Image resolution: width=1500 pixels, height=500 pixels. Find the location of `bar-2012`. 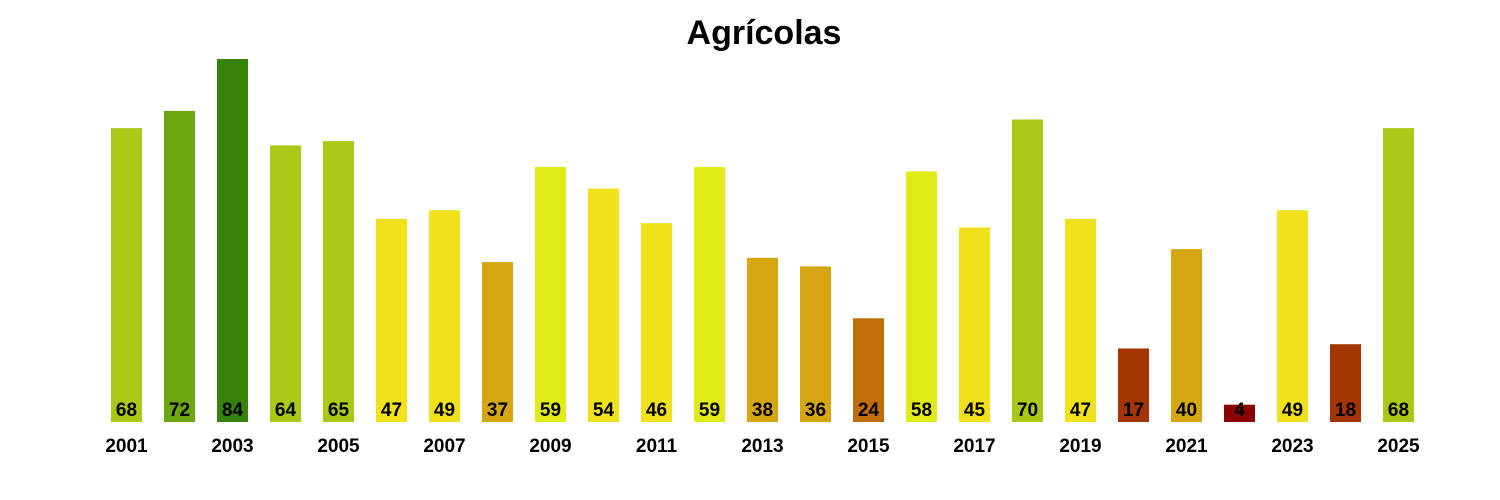

bar-2012 is located at coordinates (709, 294).